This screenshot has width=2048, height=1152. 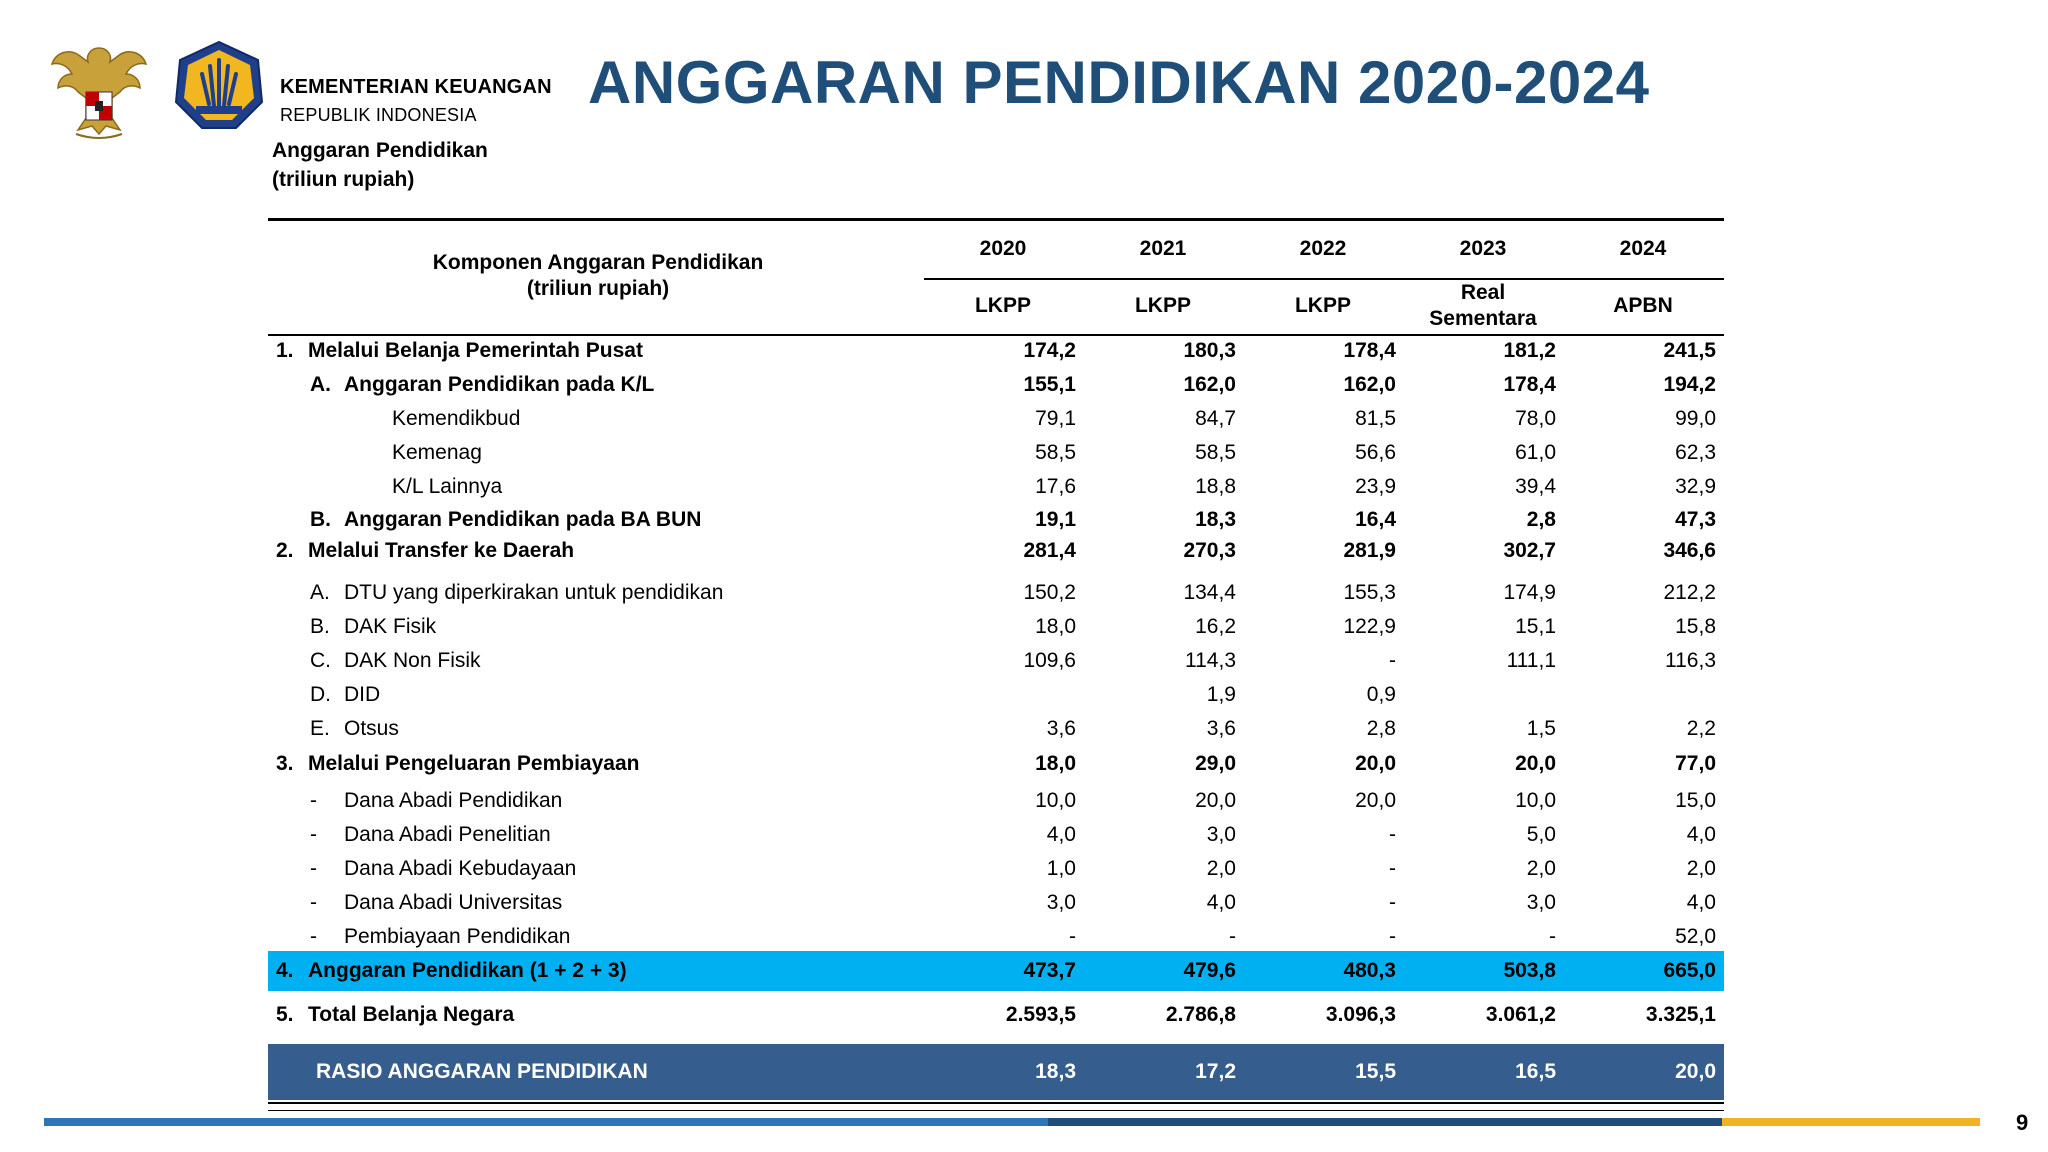 What do you see at coordinates (1375, 1071) in the screenshot?
I see `ratio-value-2022: 15,5` at bounding box center [1375, 1071].